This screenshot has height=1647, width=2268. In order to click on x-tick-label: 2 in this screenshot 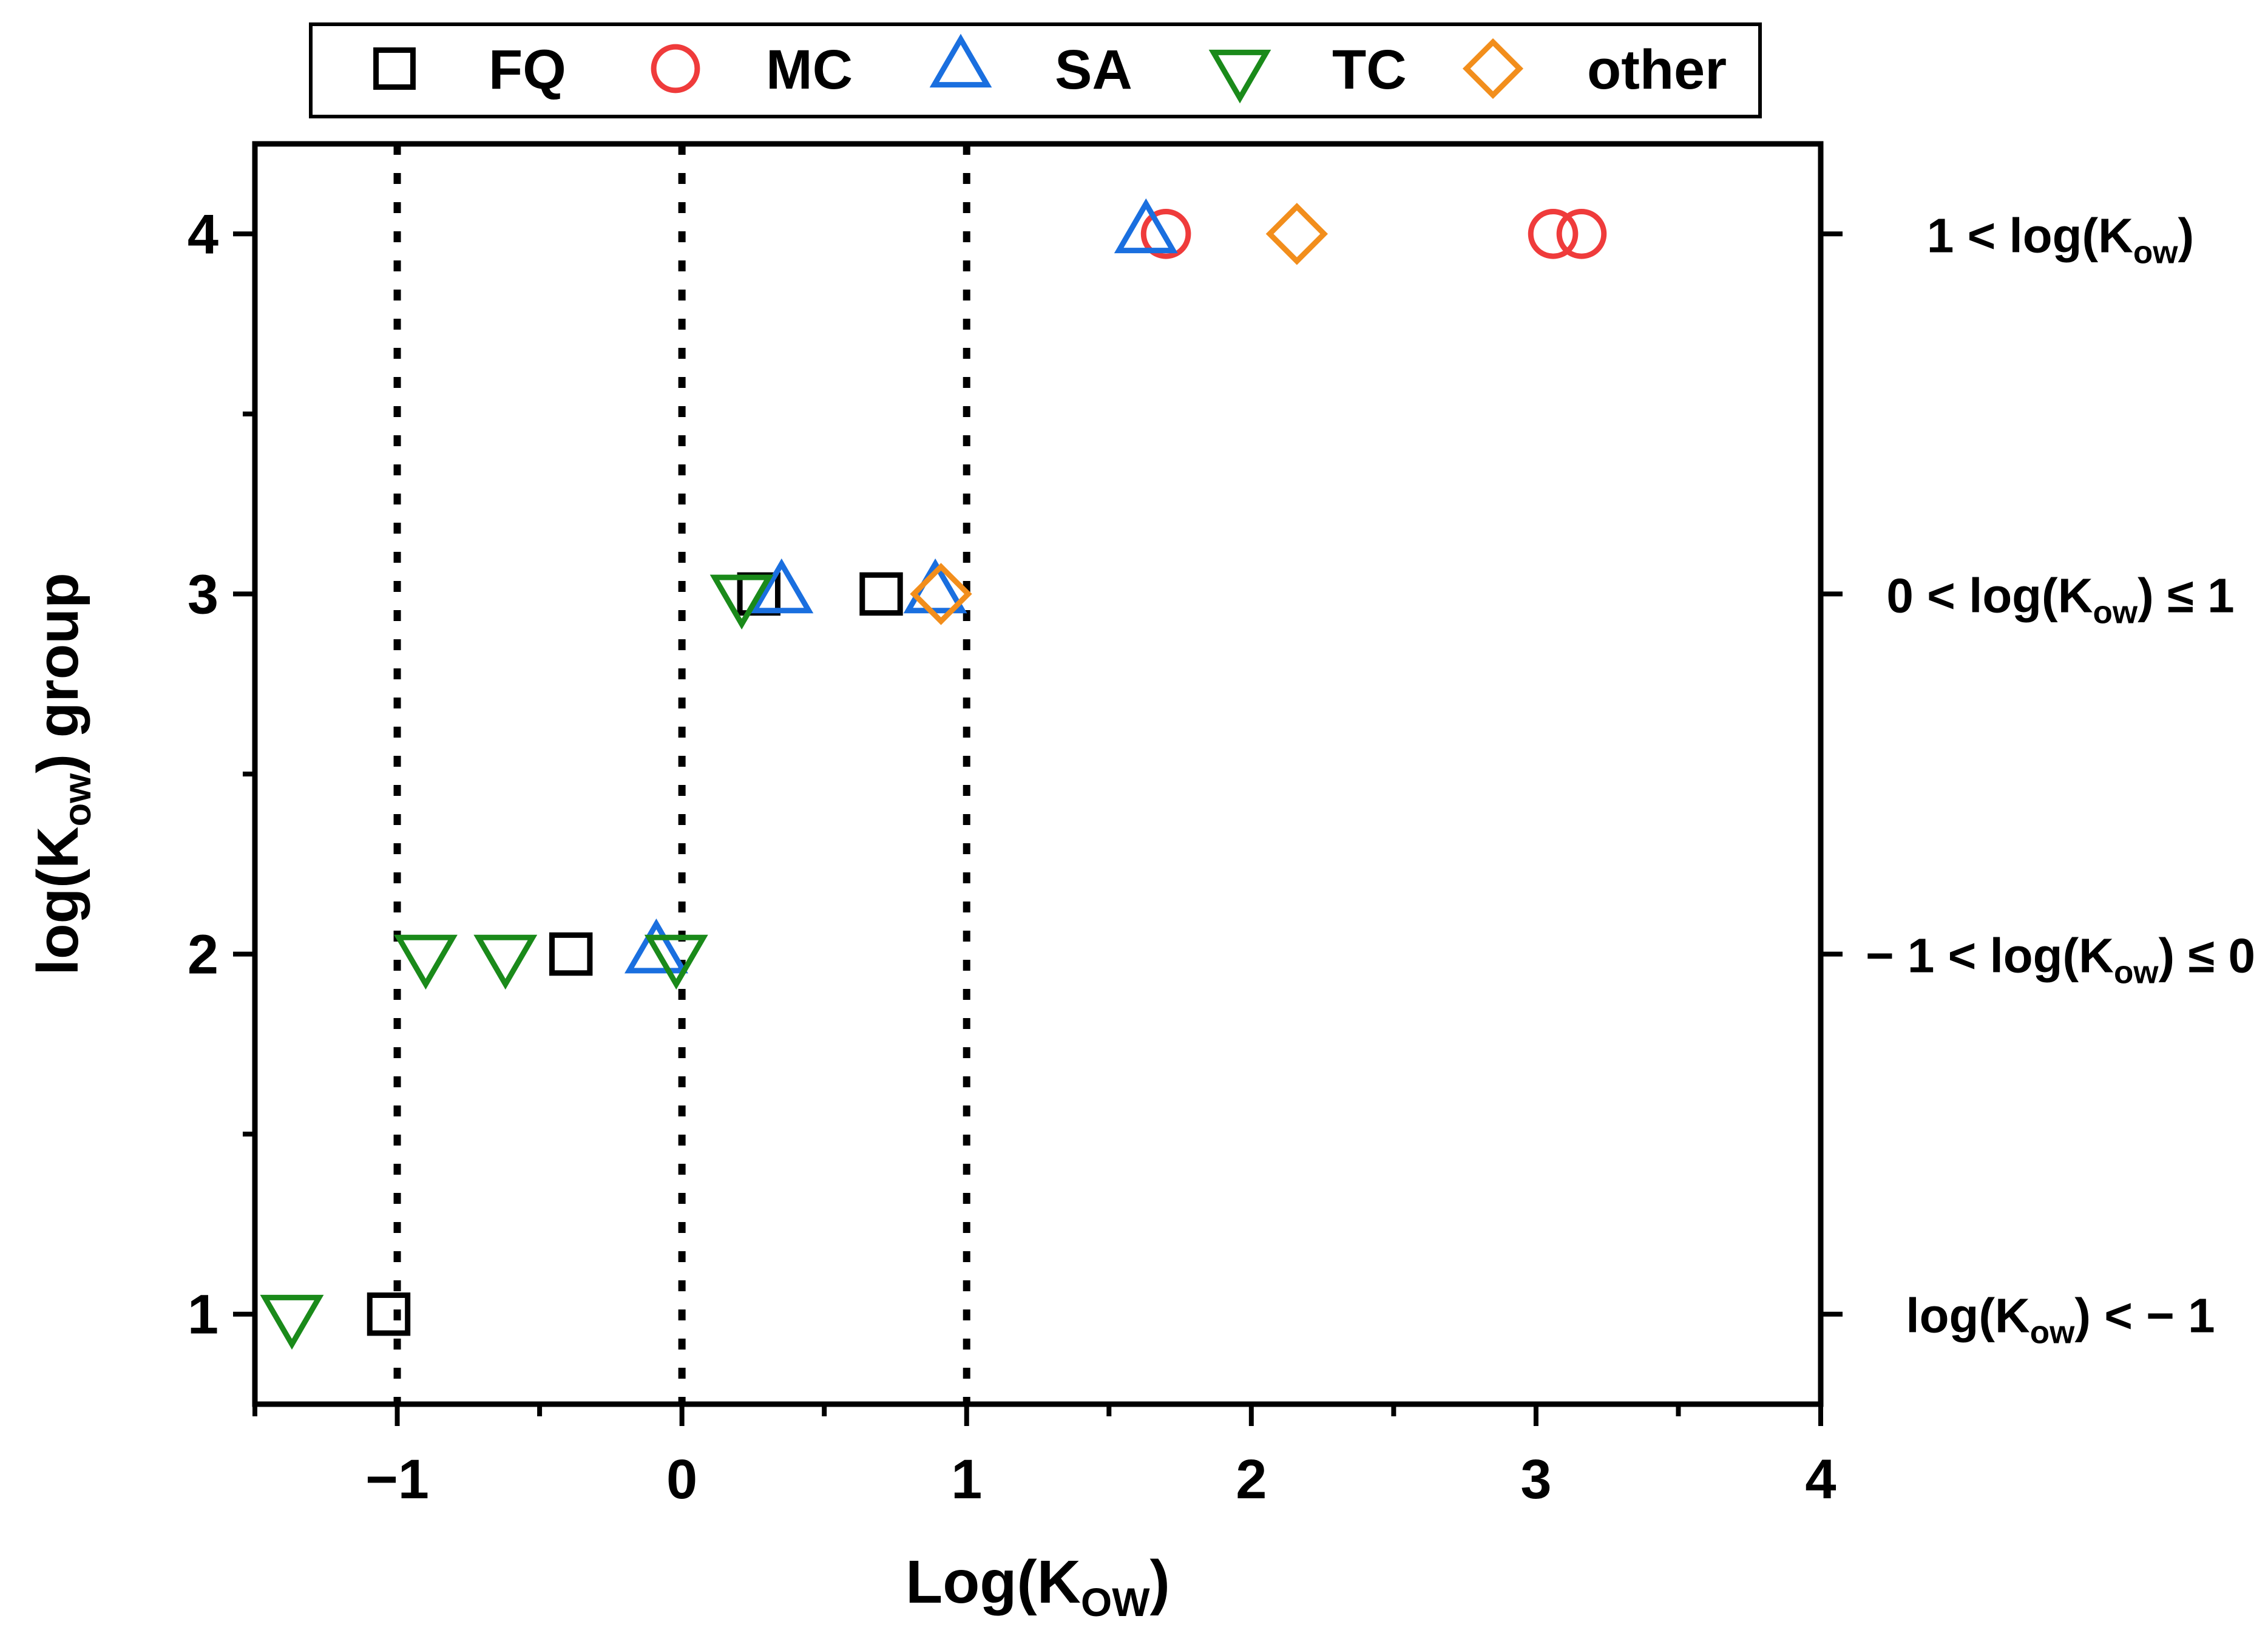, I will do `click(1251, 1479)`.